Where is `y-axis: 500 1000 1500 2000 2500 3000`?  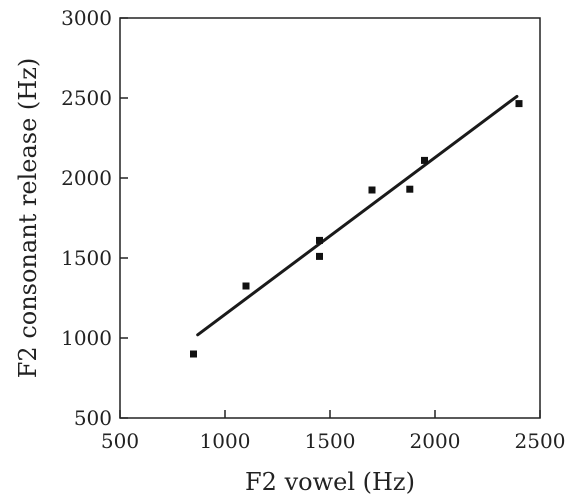
y-axis: 500 1000 1500 2000 2500 3000 is located at coordinates (94, 218).